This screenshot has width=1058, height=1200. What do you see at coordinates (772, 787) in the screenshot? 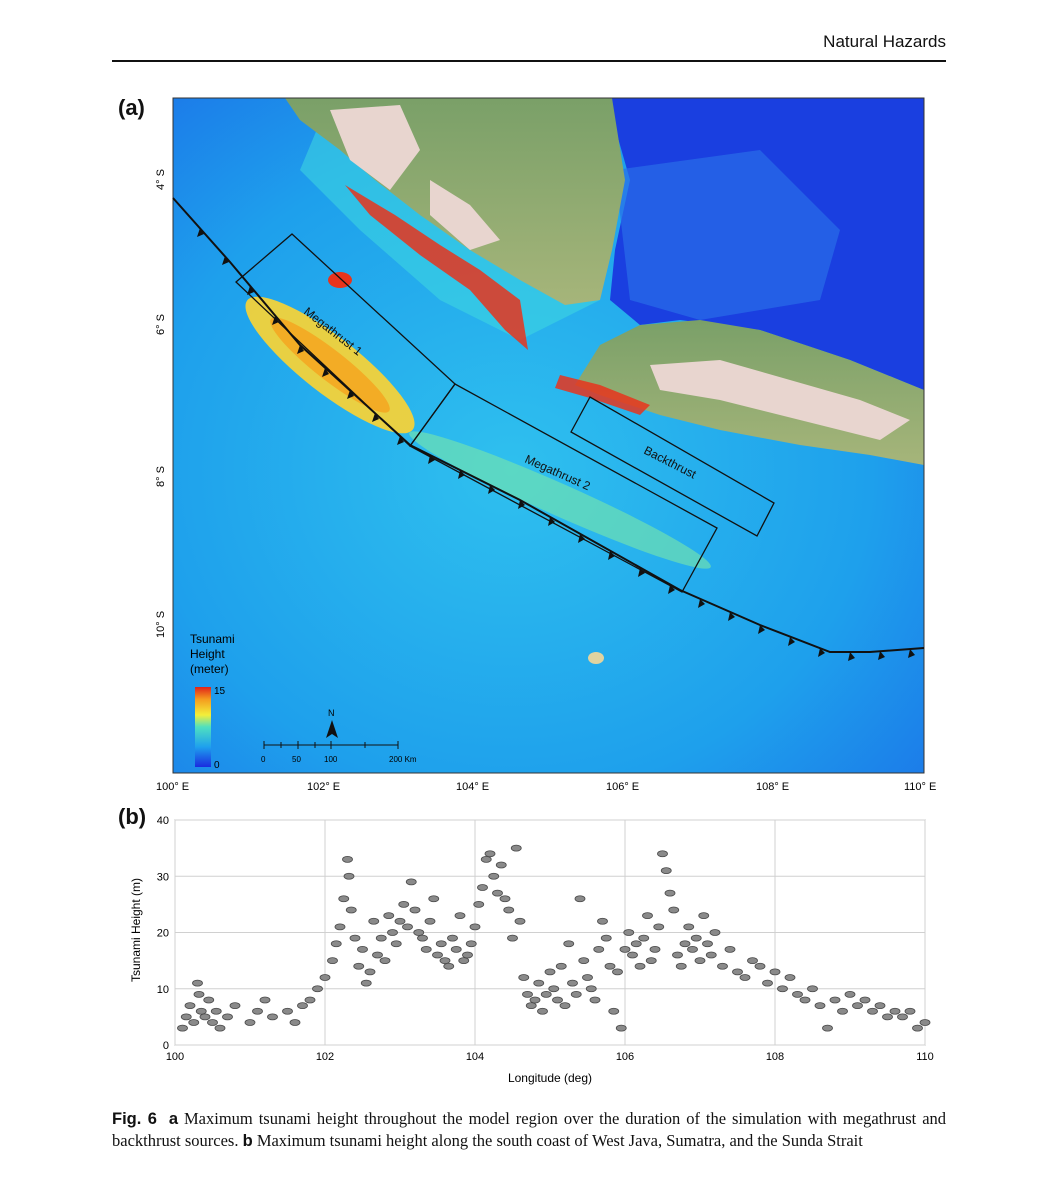
I see `lon-tick-108: 108° E` at bounding box center [772, 787].